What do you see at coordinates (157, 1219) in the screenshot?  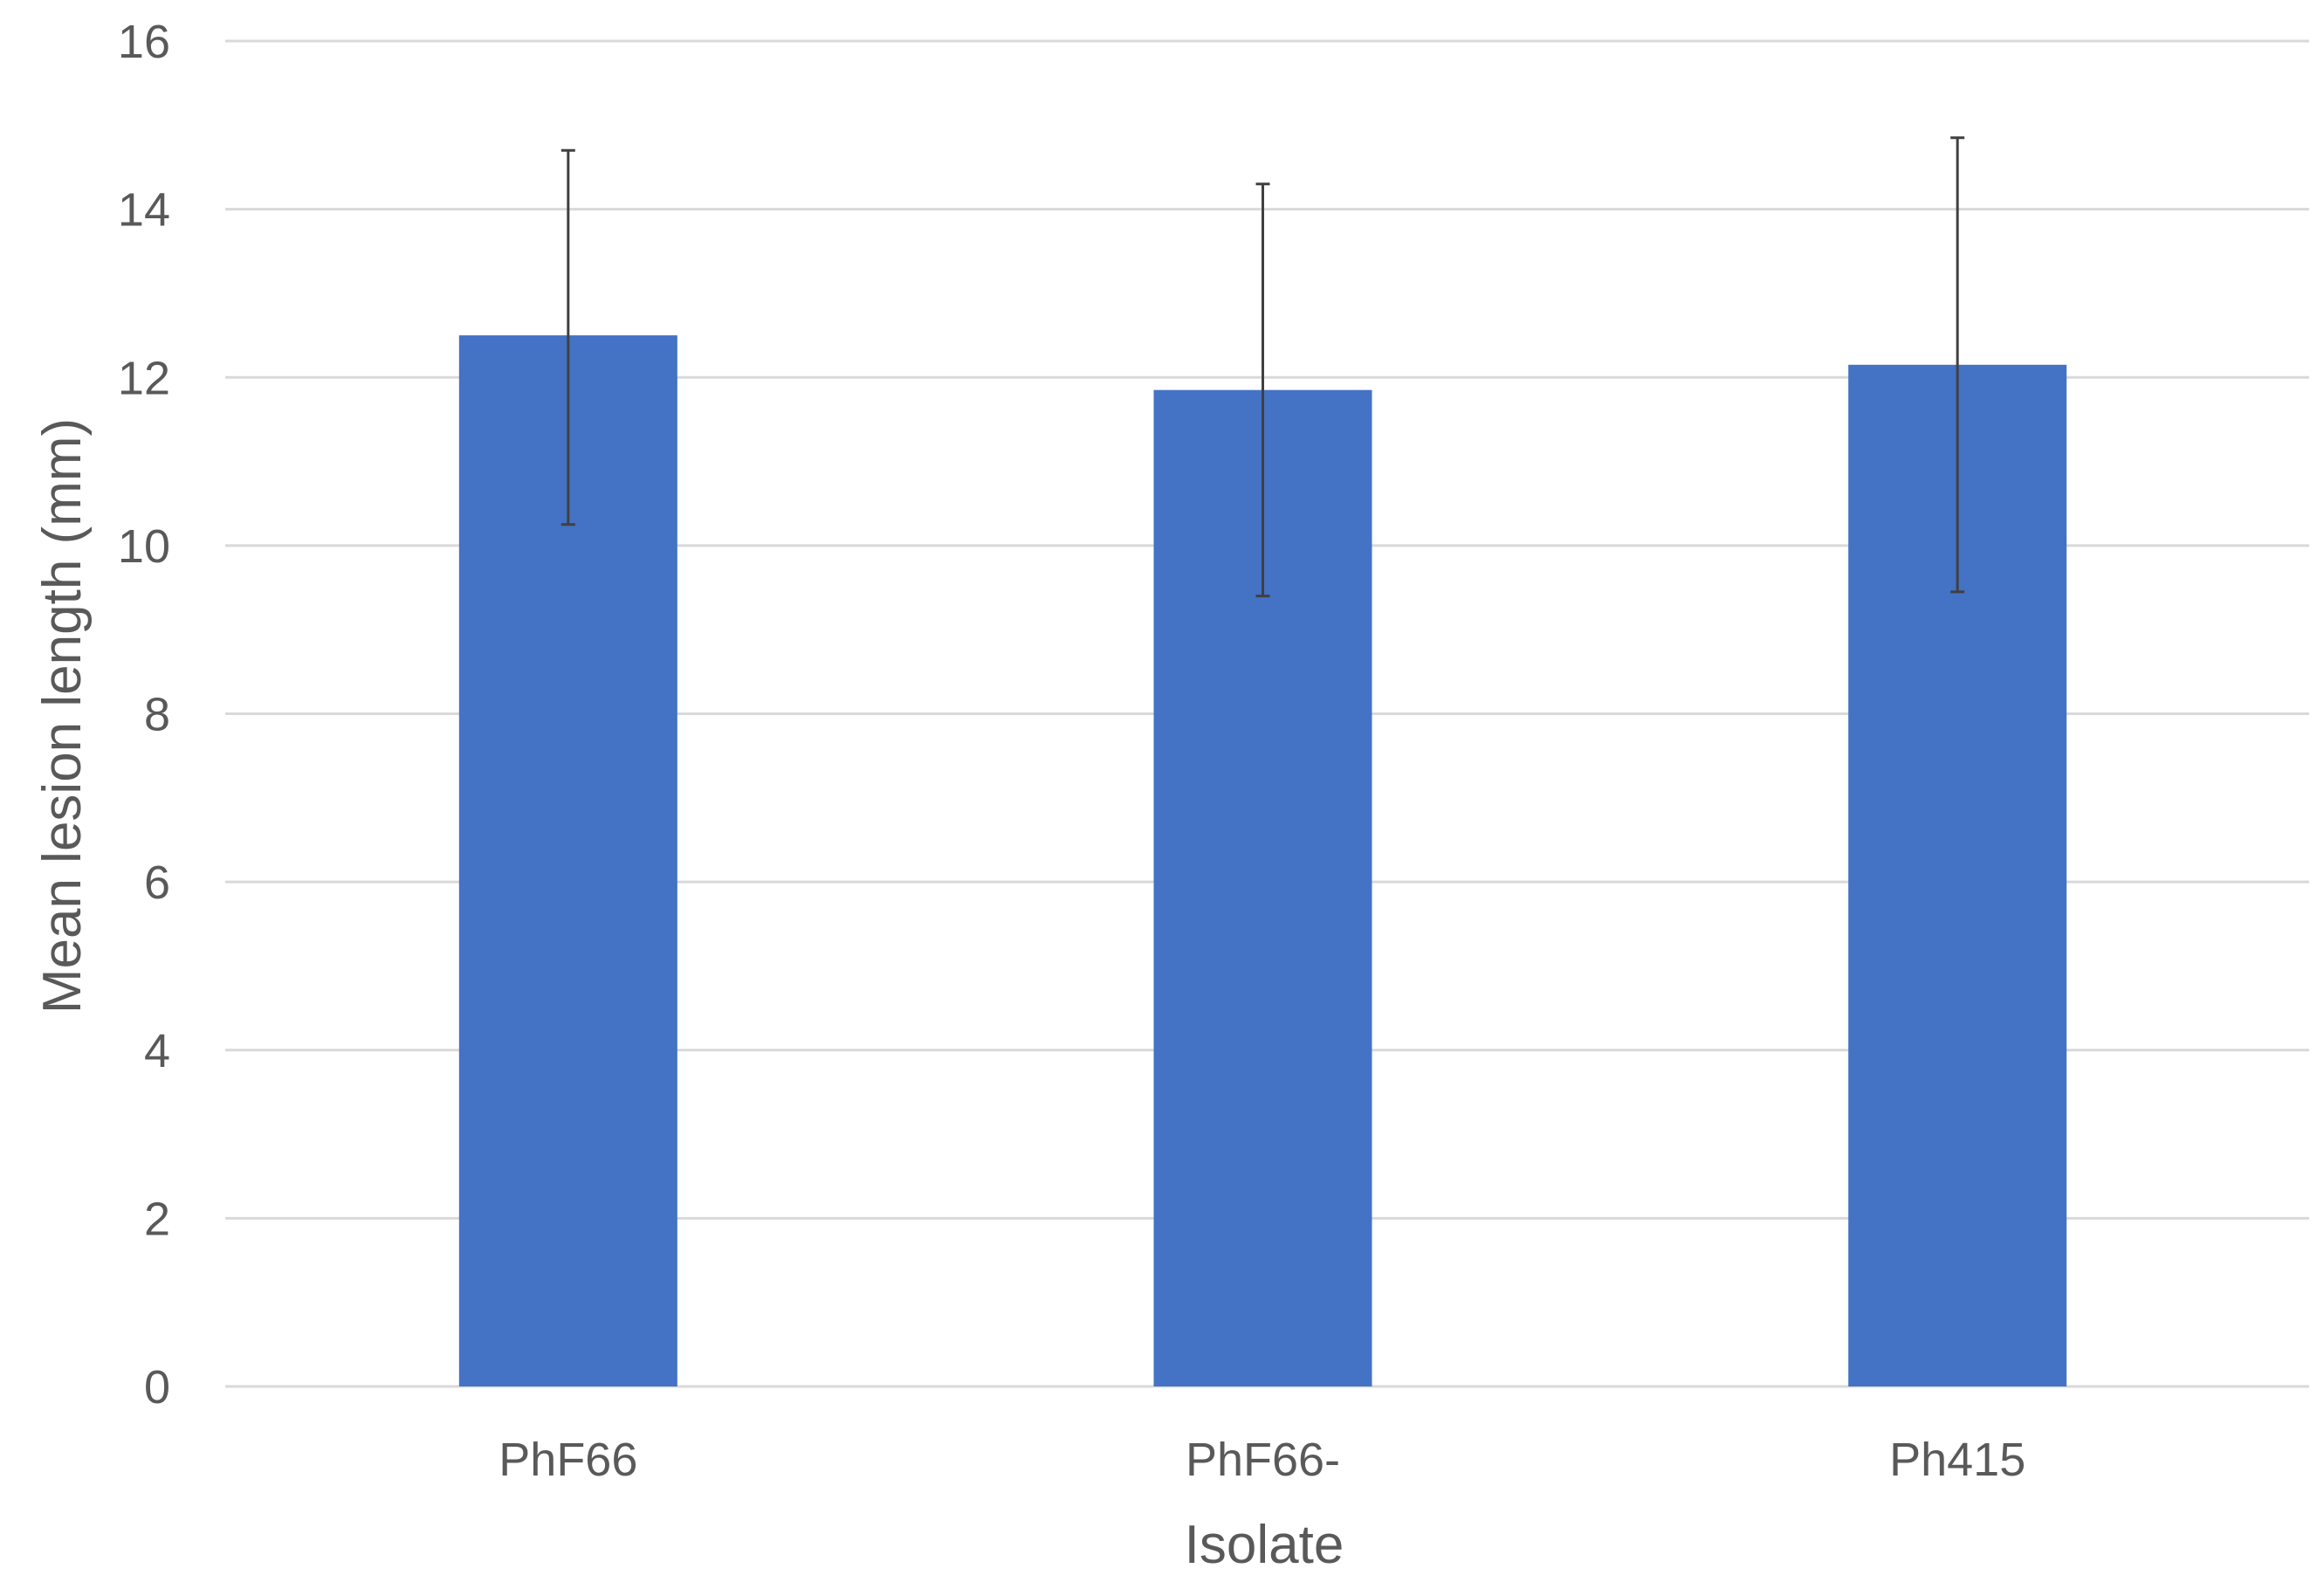 I see `y-tick-label: 2` at bounding box center [157, 1219].